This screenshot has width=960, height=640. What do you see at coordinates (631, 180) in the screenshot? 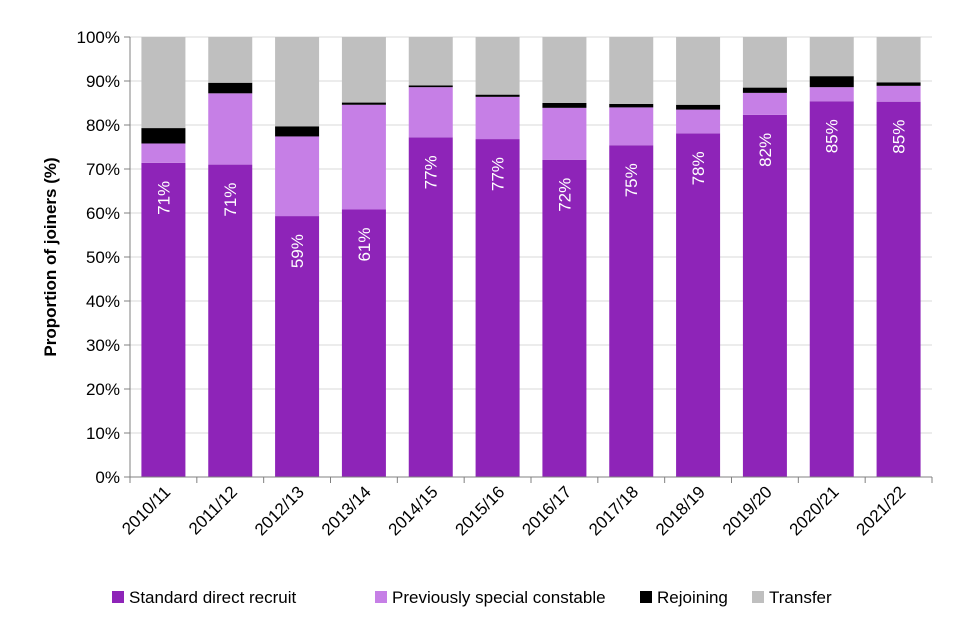
I see `data-label: 75%` at bounding box center [631, 180].